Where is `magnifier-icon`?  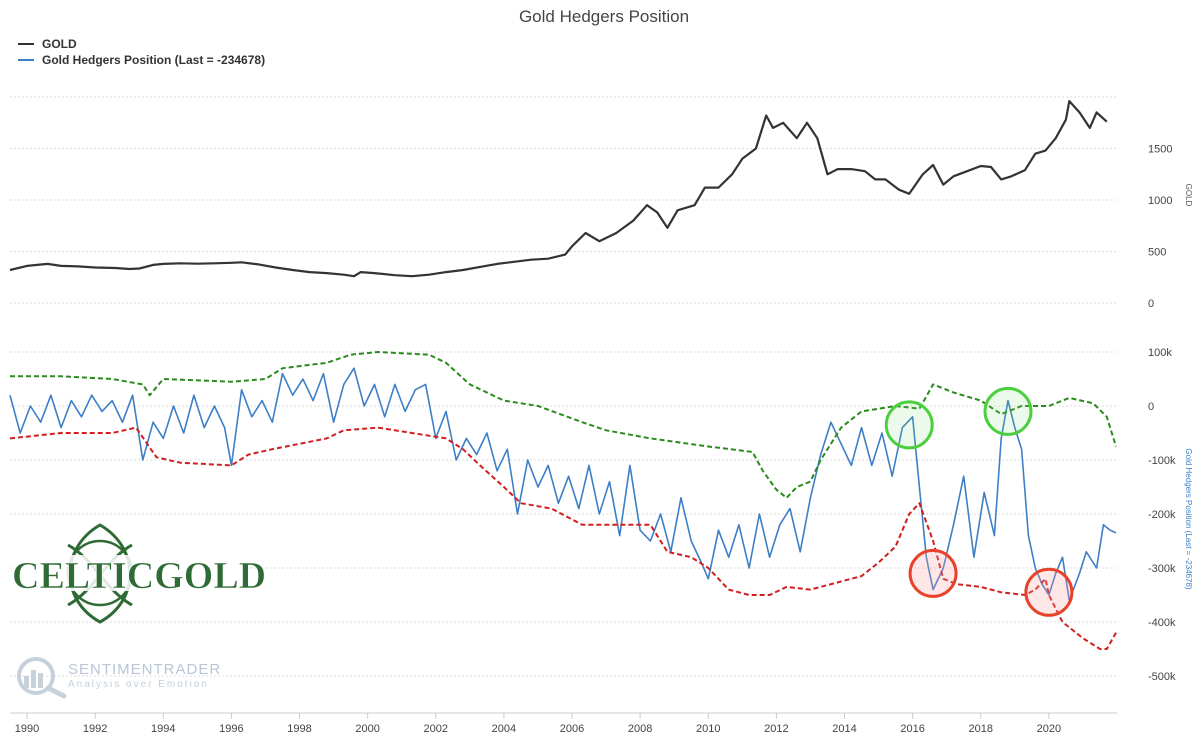
magnifier-icon is located at coordinates (36, 676).